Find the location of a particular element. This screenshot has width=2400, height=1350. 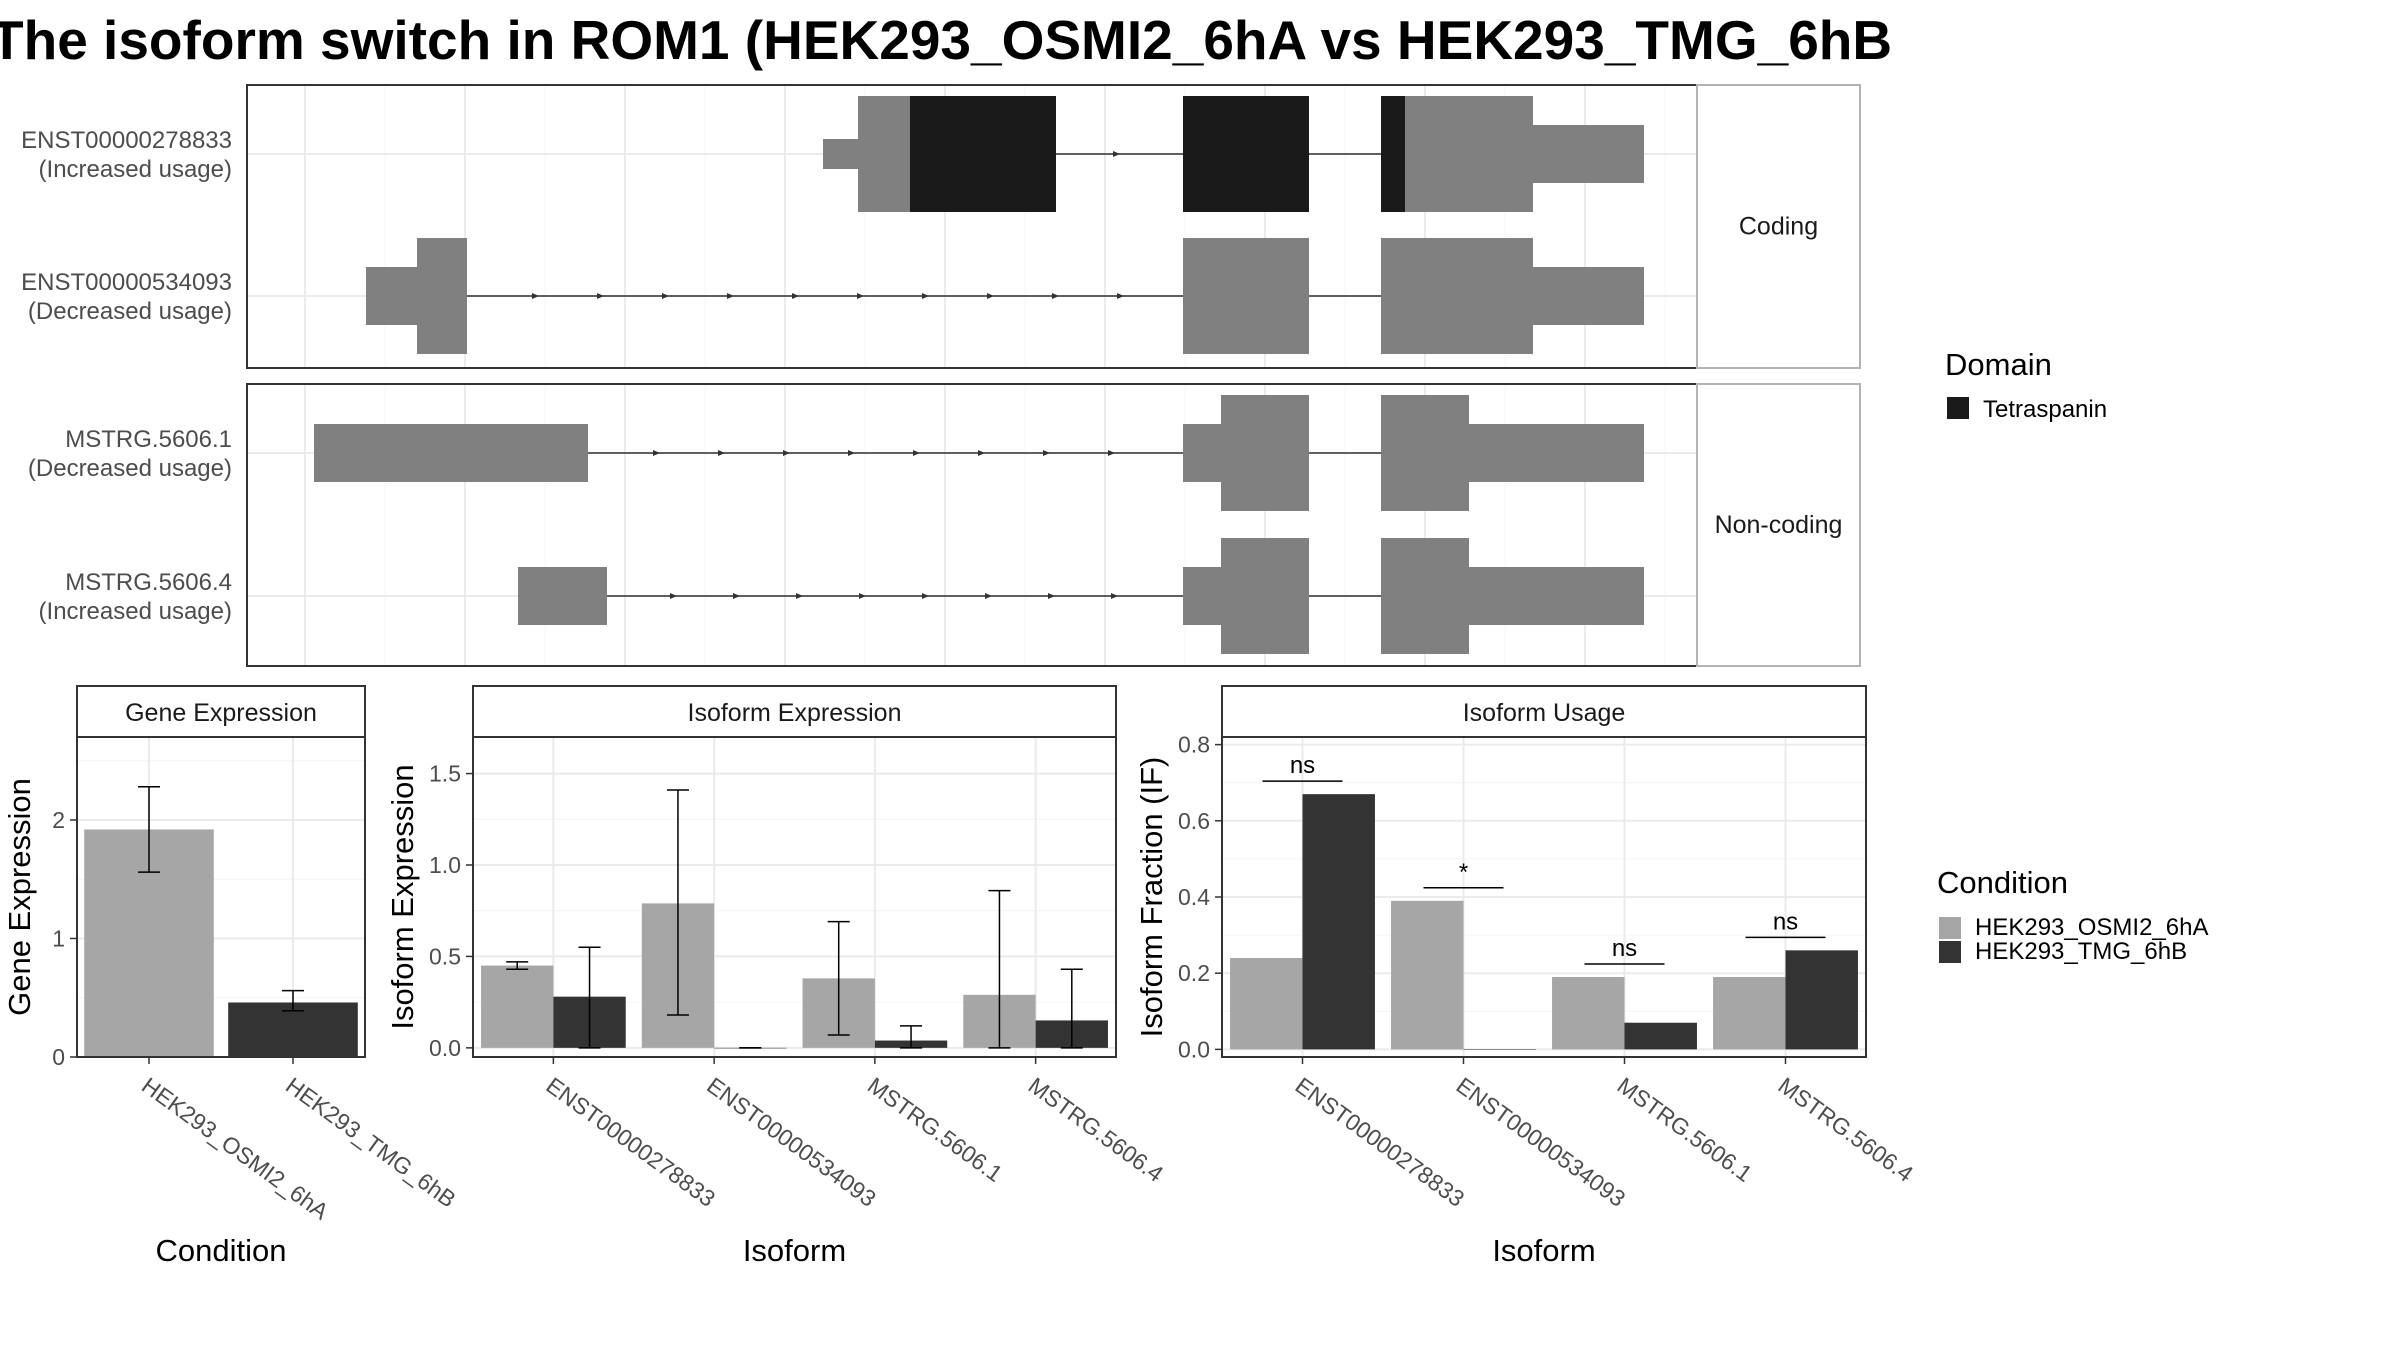

facet-label: Coding is located at coordinates (1778, 227).